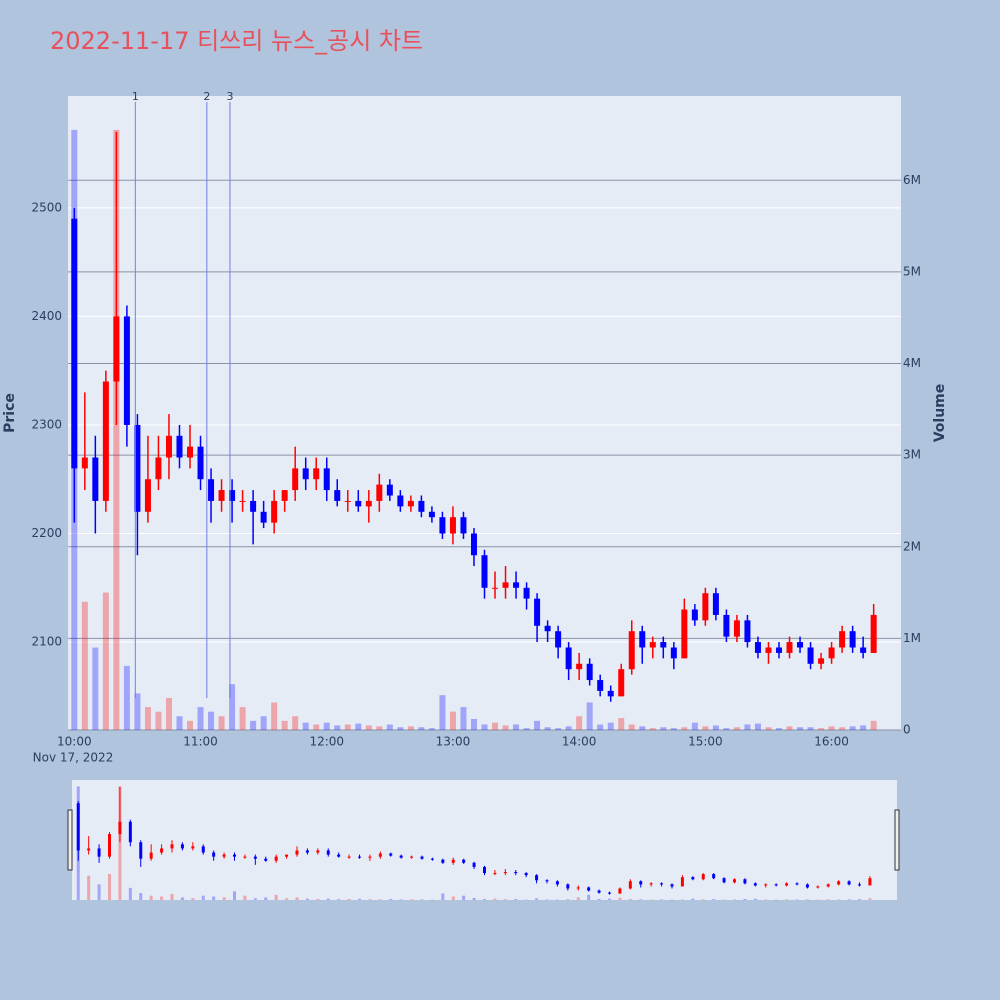 The height and width of the screenshot is (1000, 1000). What do you see at coordinates (940, 413) in the screenshot?
I see `y2-axis-title: Volume` at bounding box center [940, 413].